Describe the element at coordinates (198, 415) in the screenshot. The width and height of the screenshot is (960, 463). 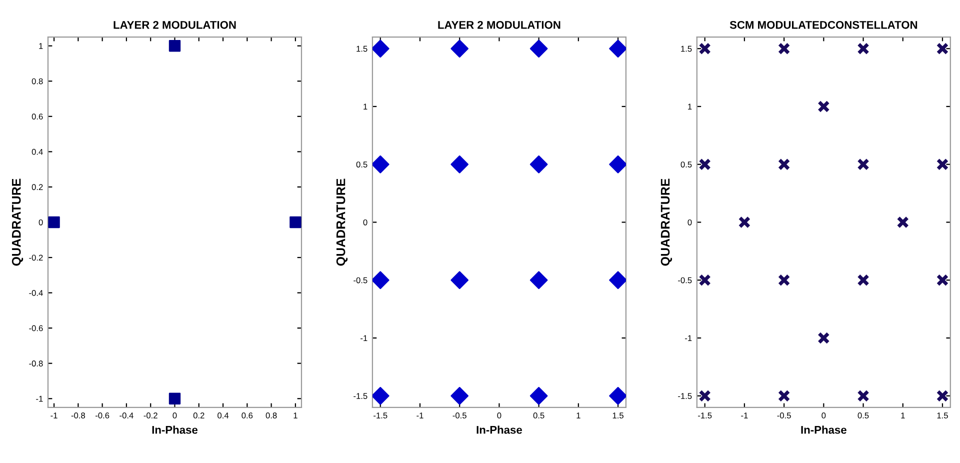
I see `x-tick-label: 0.2` at that location.